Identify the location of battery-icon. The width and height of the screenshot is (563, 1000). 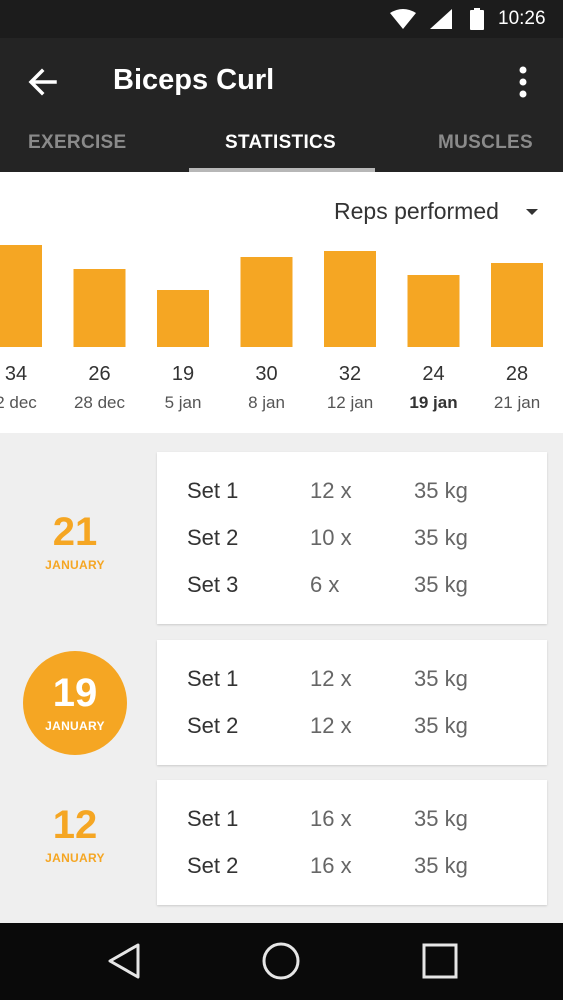
(477, 19).